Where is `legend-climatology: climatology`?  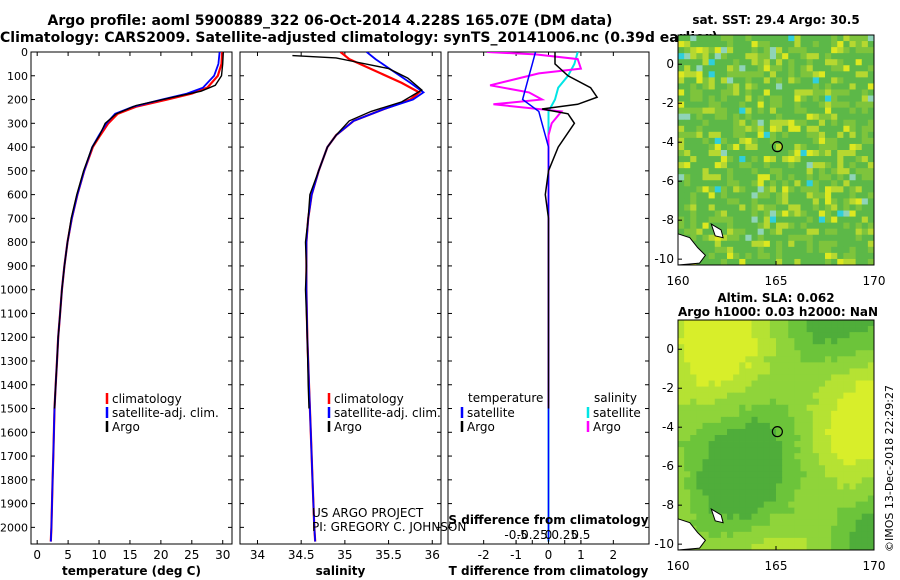 legend-climatology: climatology is located at coordinates (147, 399).